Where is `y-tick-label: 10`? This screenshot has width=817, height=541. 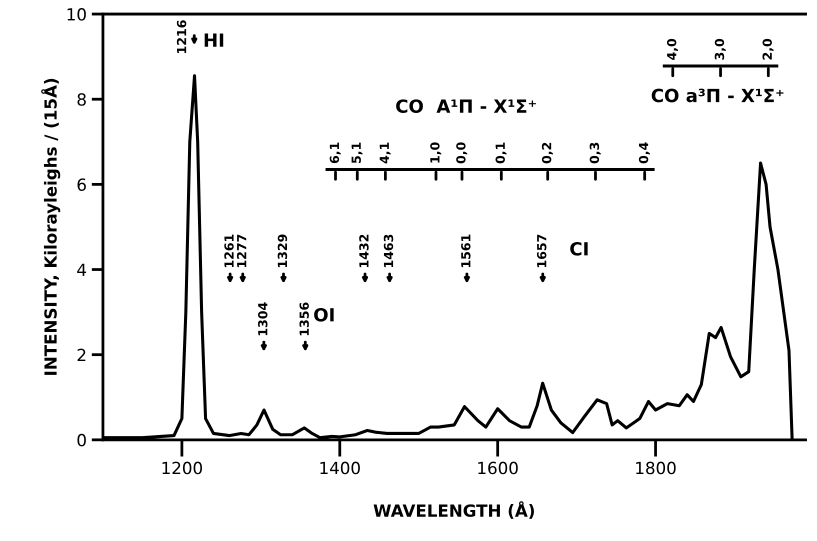
y-tick-label: 10 is located at coordinates (77, 14).